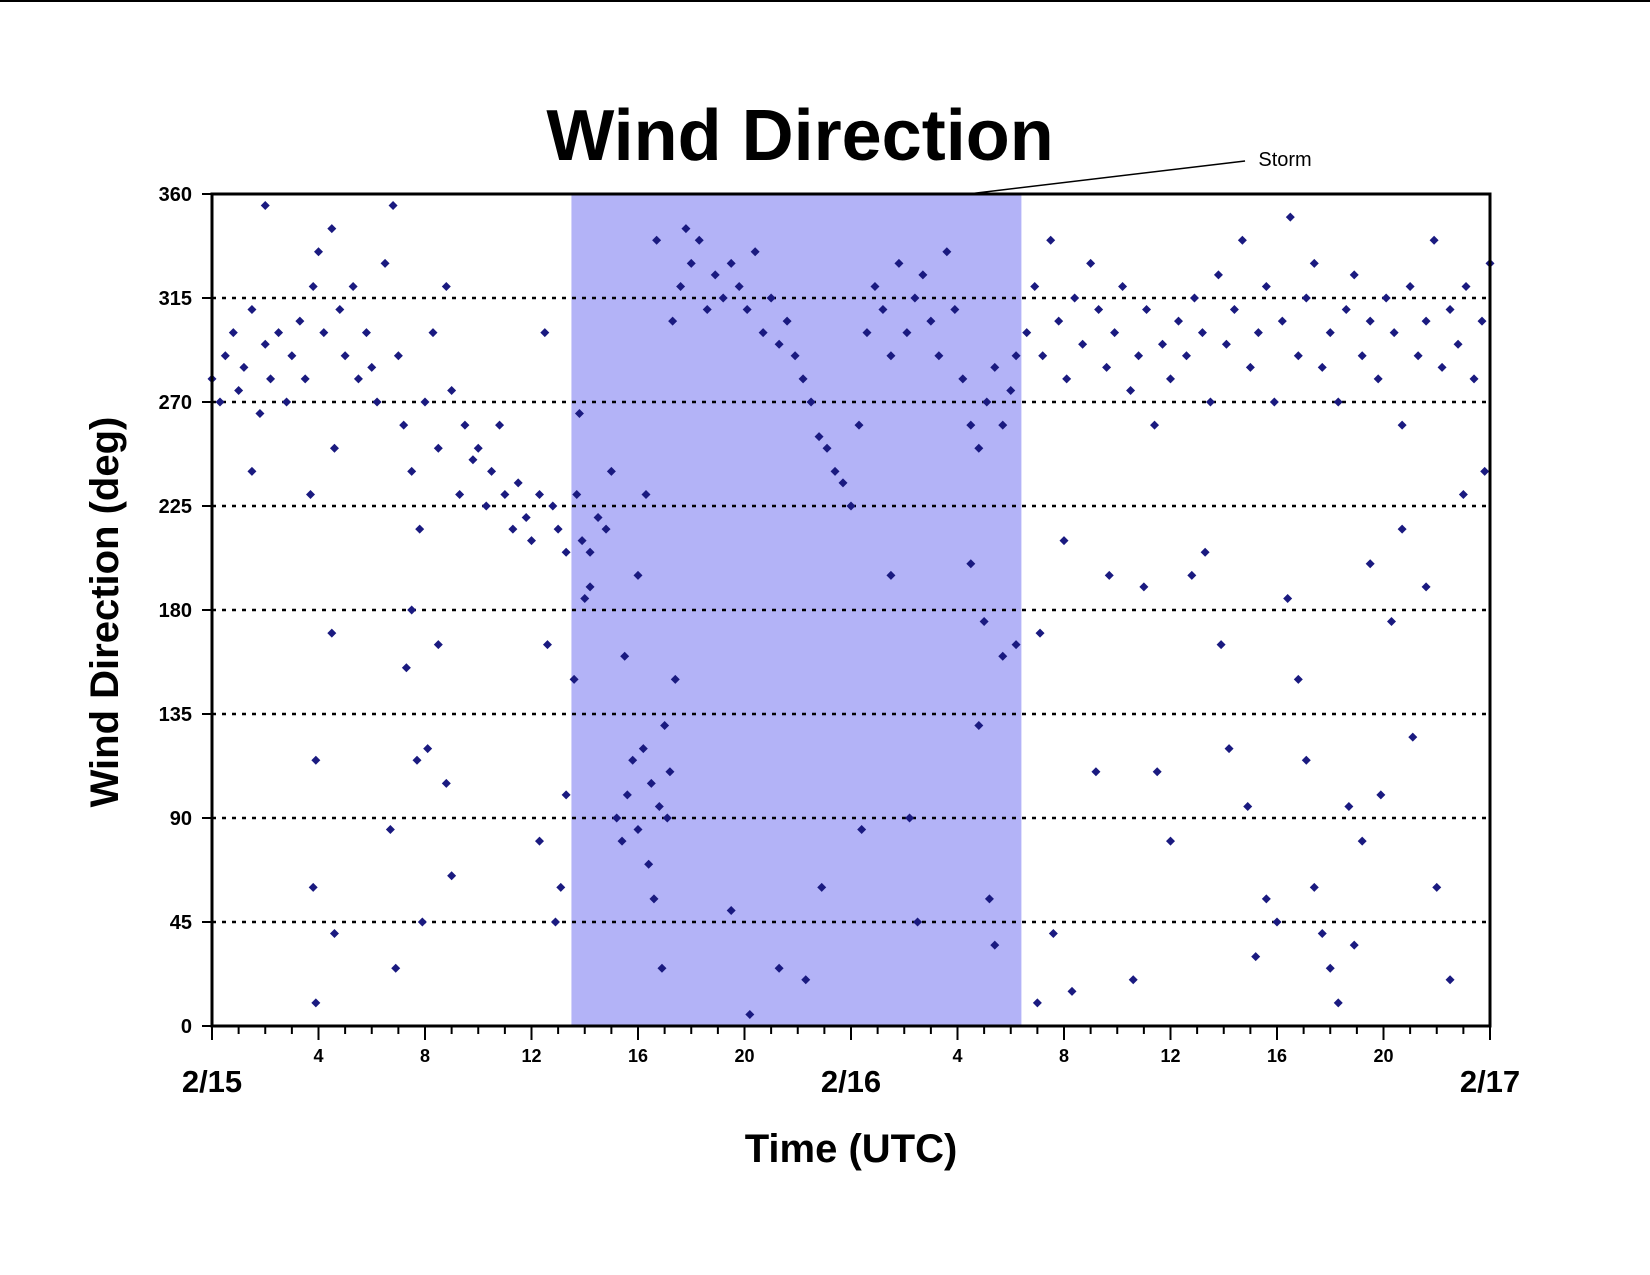 The image size is (1650, 1275). I want to click on x-tick-label-4: 20, so click(744, 1056).